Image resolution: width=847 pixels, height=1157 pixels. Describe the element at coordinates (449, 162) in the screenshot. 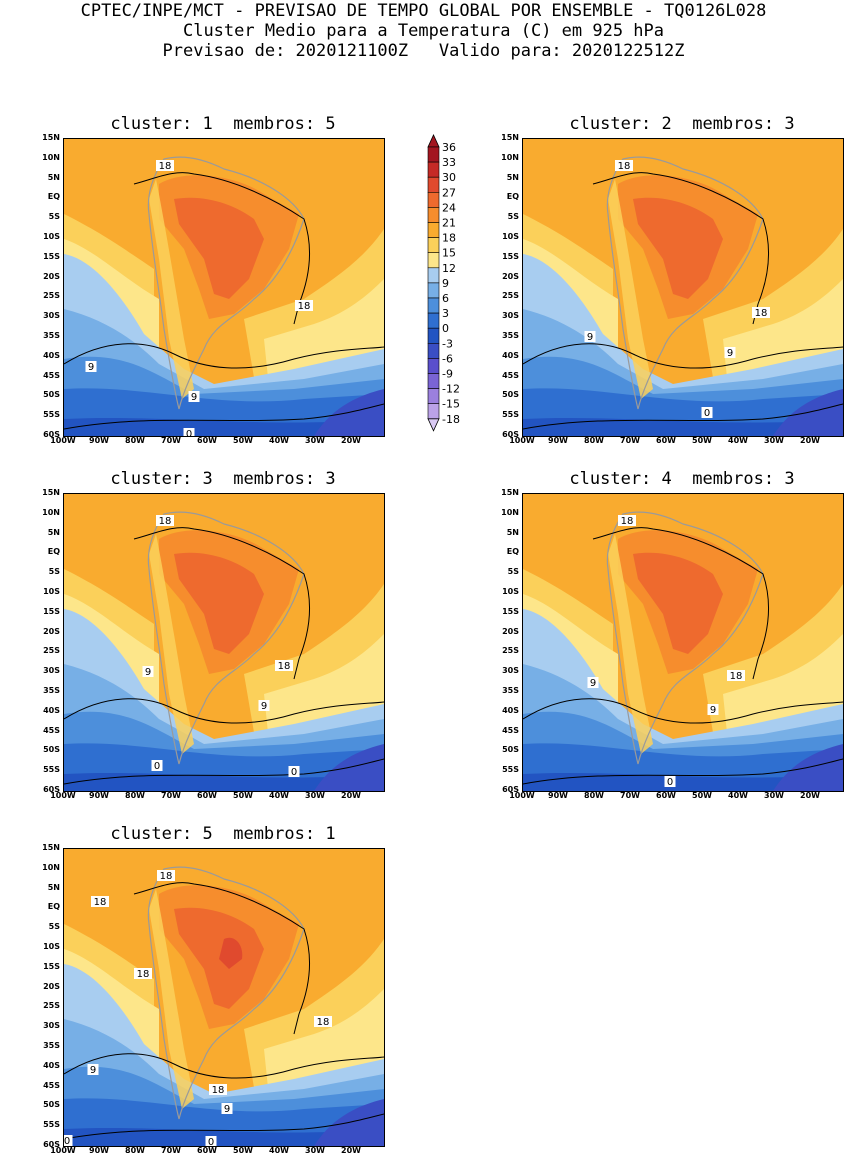

I see `colorbar-label: 33` at that location.